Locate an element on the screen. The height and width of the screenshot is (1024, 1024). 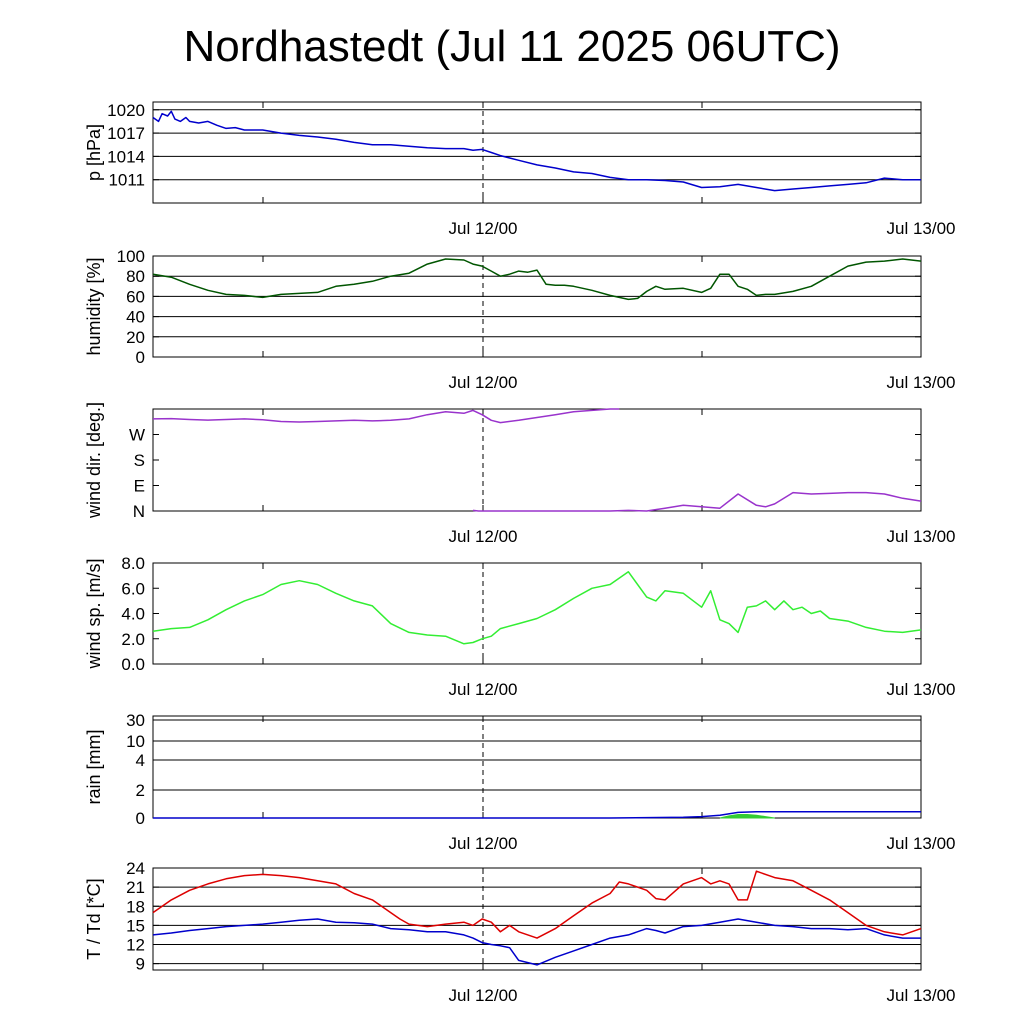
y-tick-label: 18 is located at coordinates (135, 906).